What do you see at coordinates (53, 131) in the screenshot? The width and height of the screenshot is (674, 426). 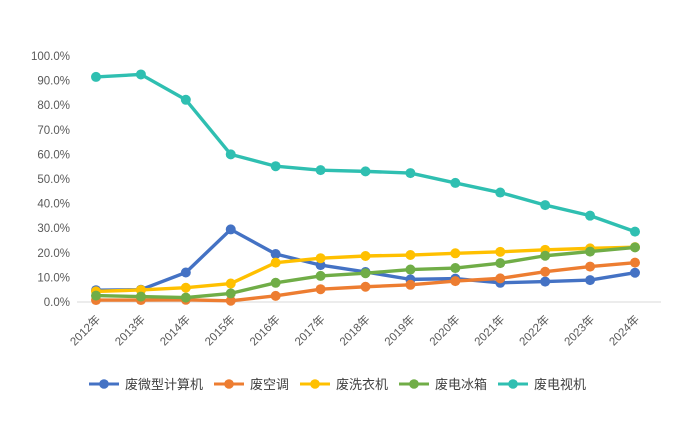 I see `y-axis-tick-label: 70.0%` at bounding box center [53, 131].